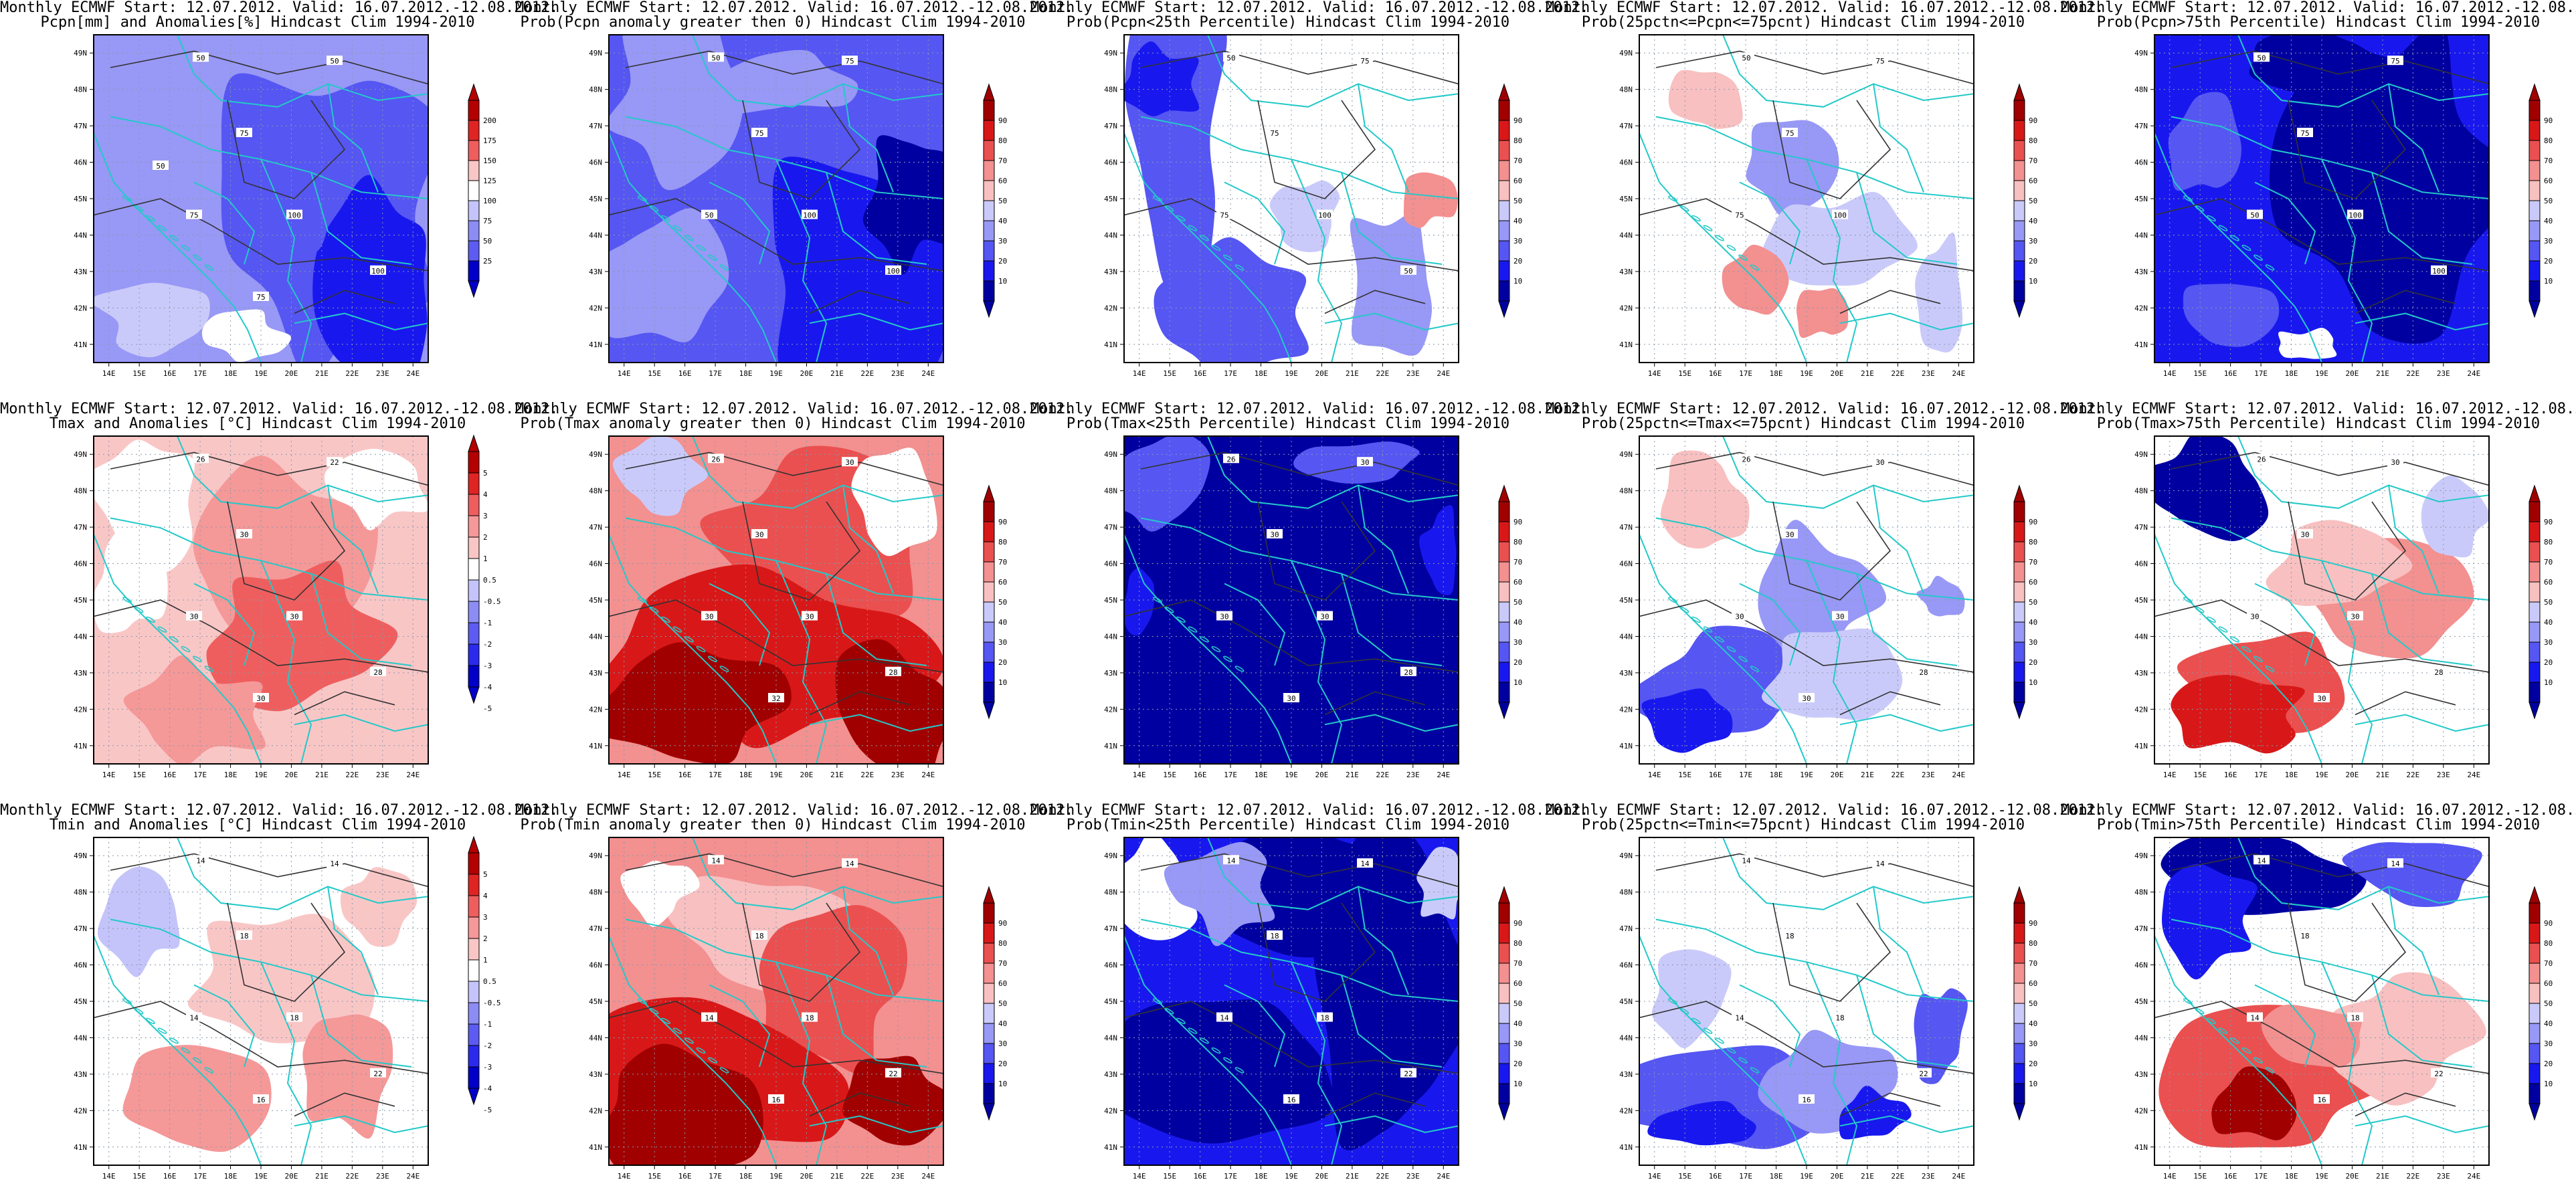  What do you see at coordinates (1517, 923) in the screenshot?
I see `colorbar-label: 90` at bounding box center [1517, 923].